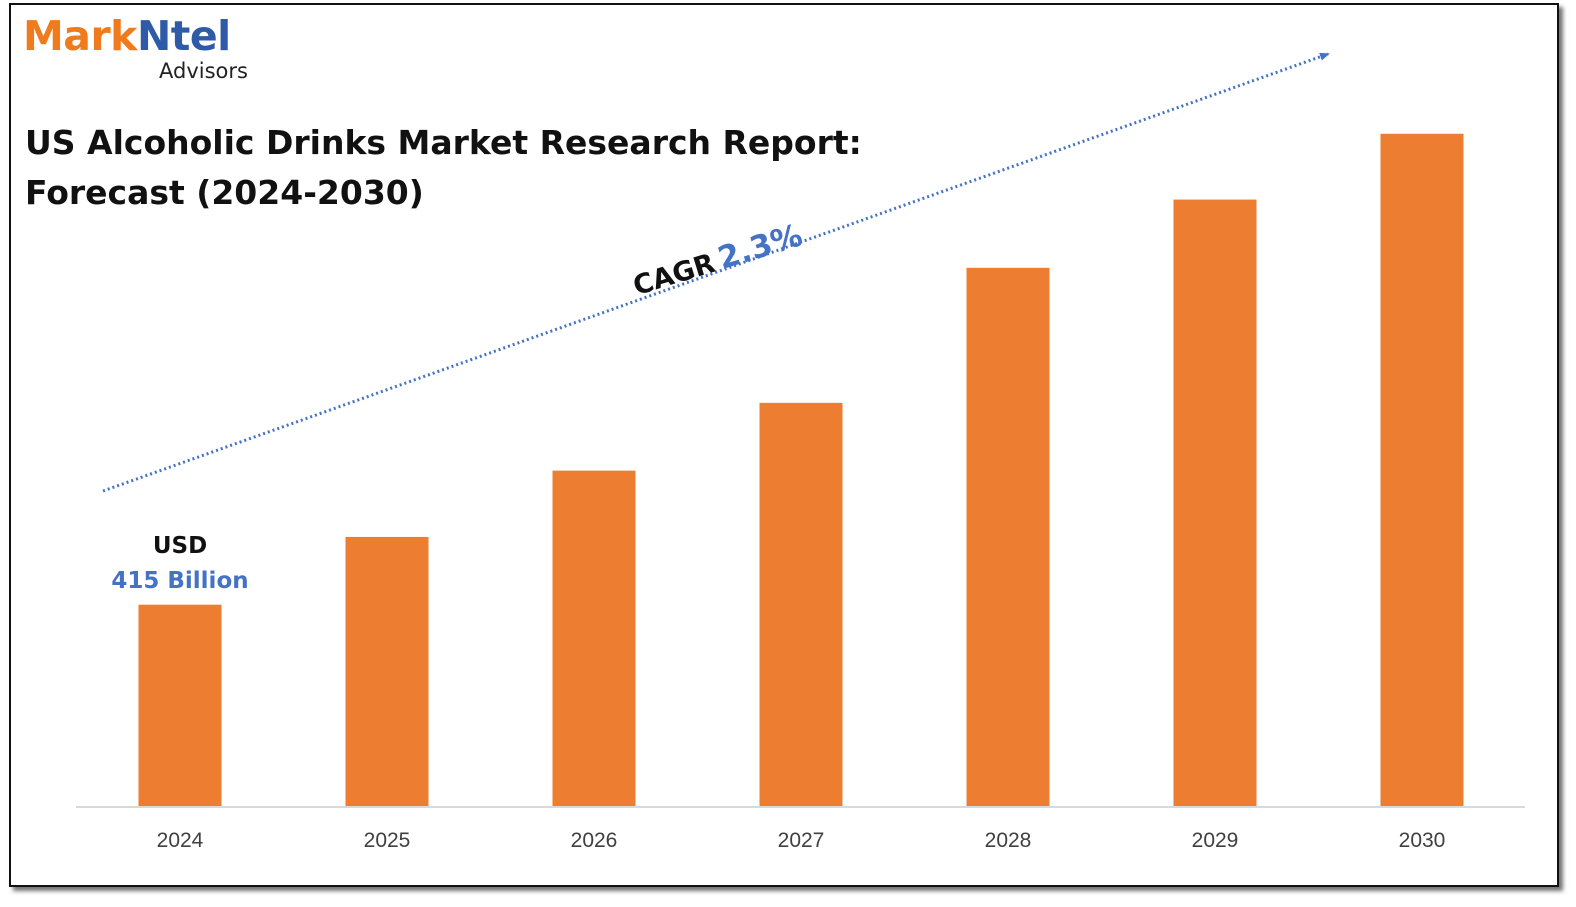  Describe the element at coordinates (594, 638) in the screenshot. I see `bar-2026` at that location.